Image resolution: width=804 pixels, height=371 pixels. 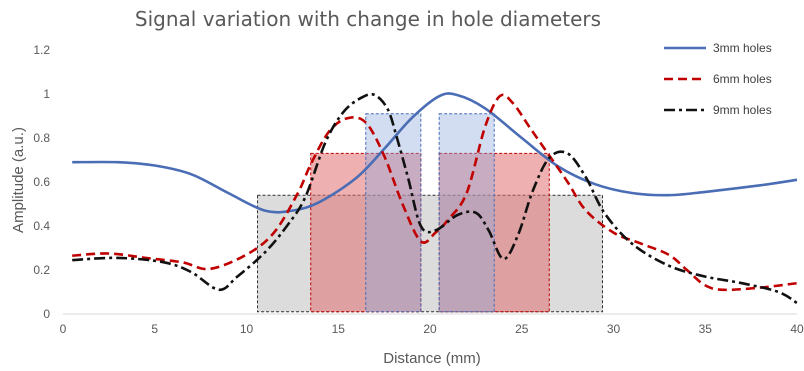 I want to click on x-tick-label: 40, so click(x=797, y=329).